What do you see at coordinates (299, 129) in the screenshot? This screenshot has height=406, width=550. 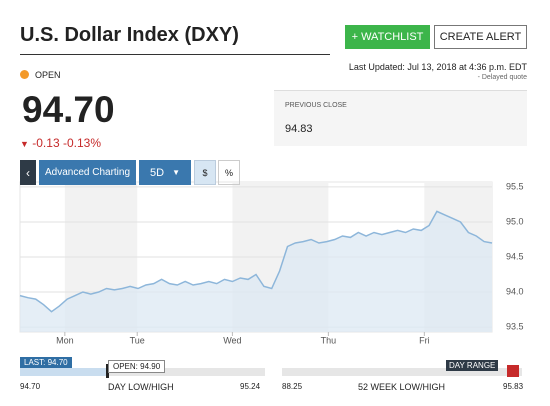 I see `previous-close-value: 94.83` at bounding box center [299, 129].